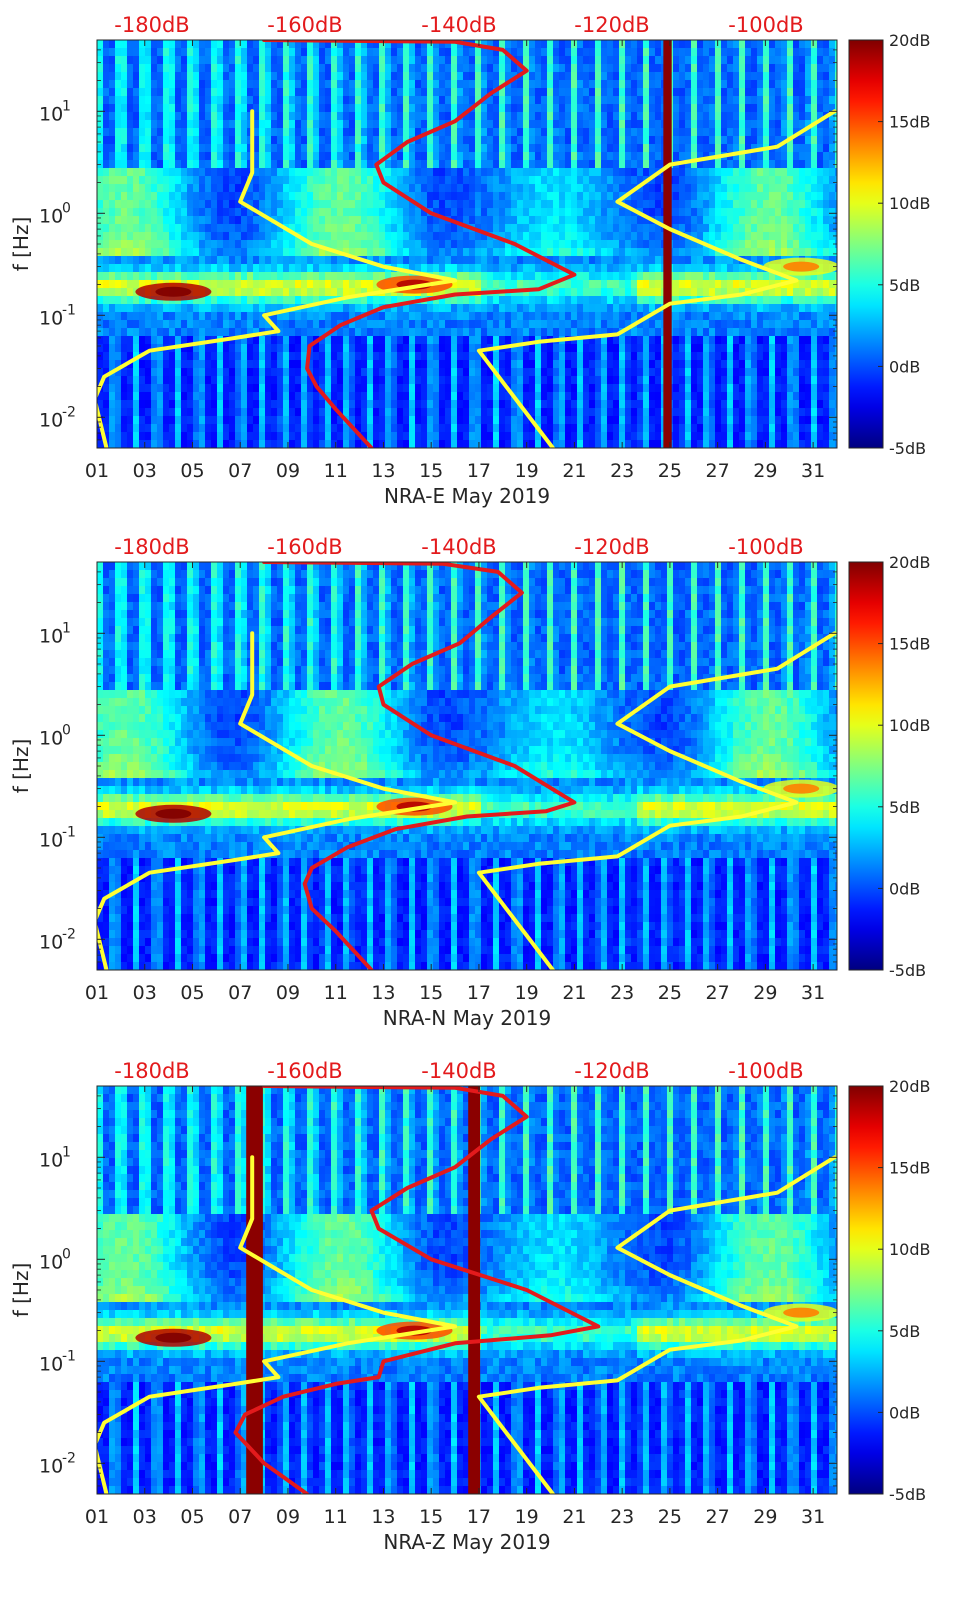 This screenshot has height=1599, width=962. What do you see at coordinates (431, 993) in the screenshot?
I see `x-tick-label: 15` at bounding box center [431, 993].